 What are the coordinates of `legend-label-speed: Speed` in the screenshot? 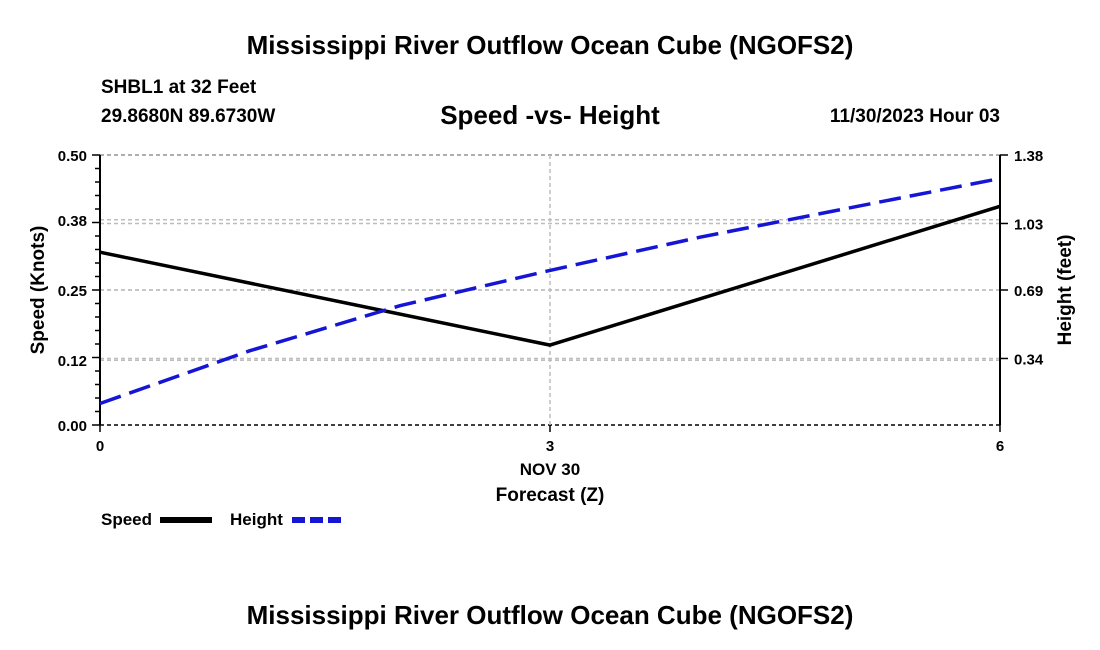 It's located at (126, 519).